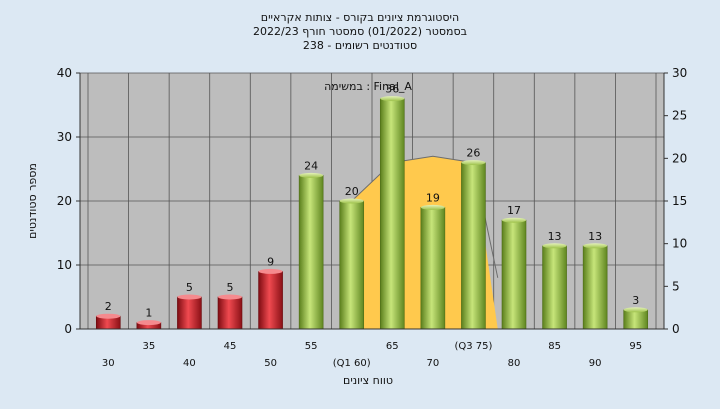 The height and width of the screenshot is (409, 720). What do you see at coordinates (432, 363) in the screenshot?
I see `x-tick-label-8: 70` at bounding box center [432, 363].